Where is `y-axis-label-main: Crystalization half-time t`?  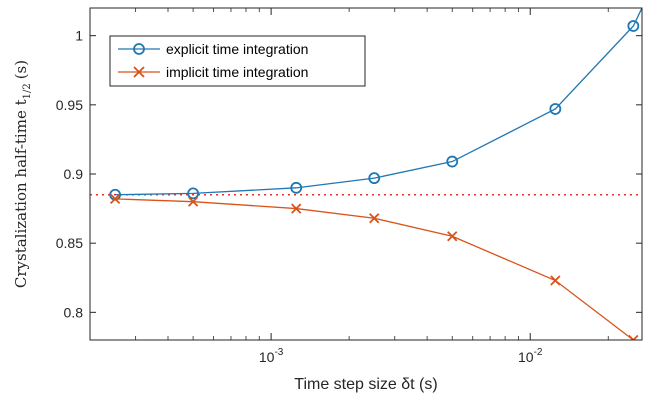 y-axis-label-main: Crystalization half-time t is located at coordinates (21, 193).